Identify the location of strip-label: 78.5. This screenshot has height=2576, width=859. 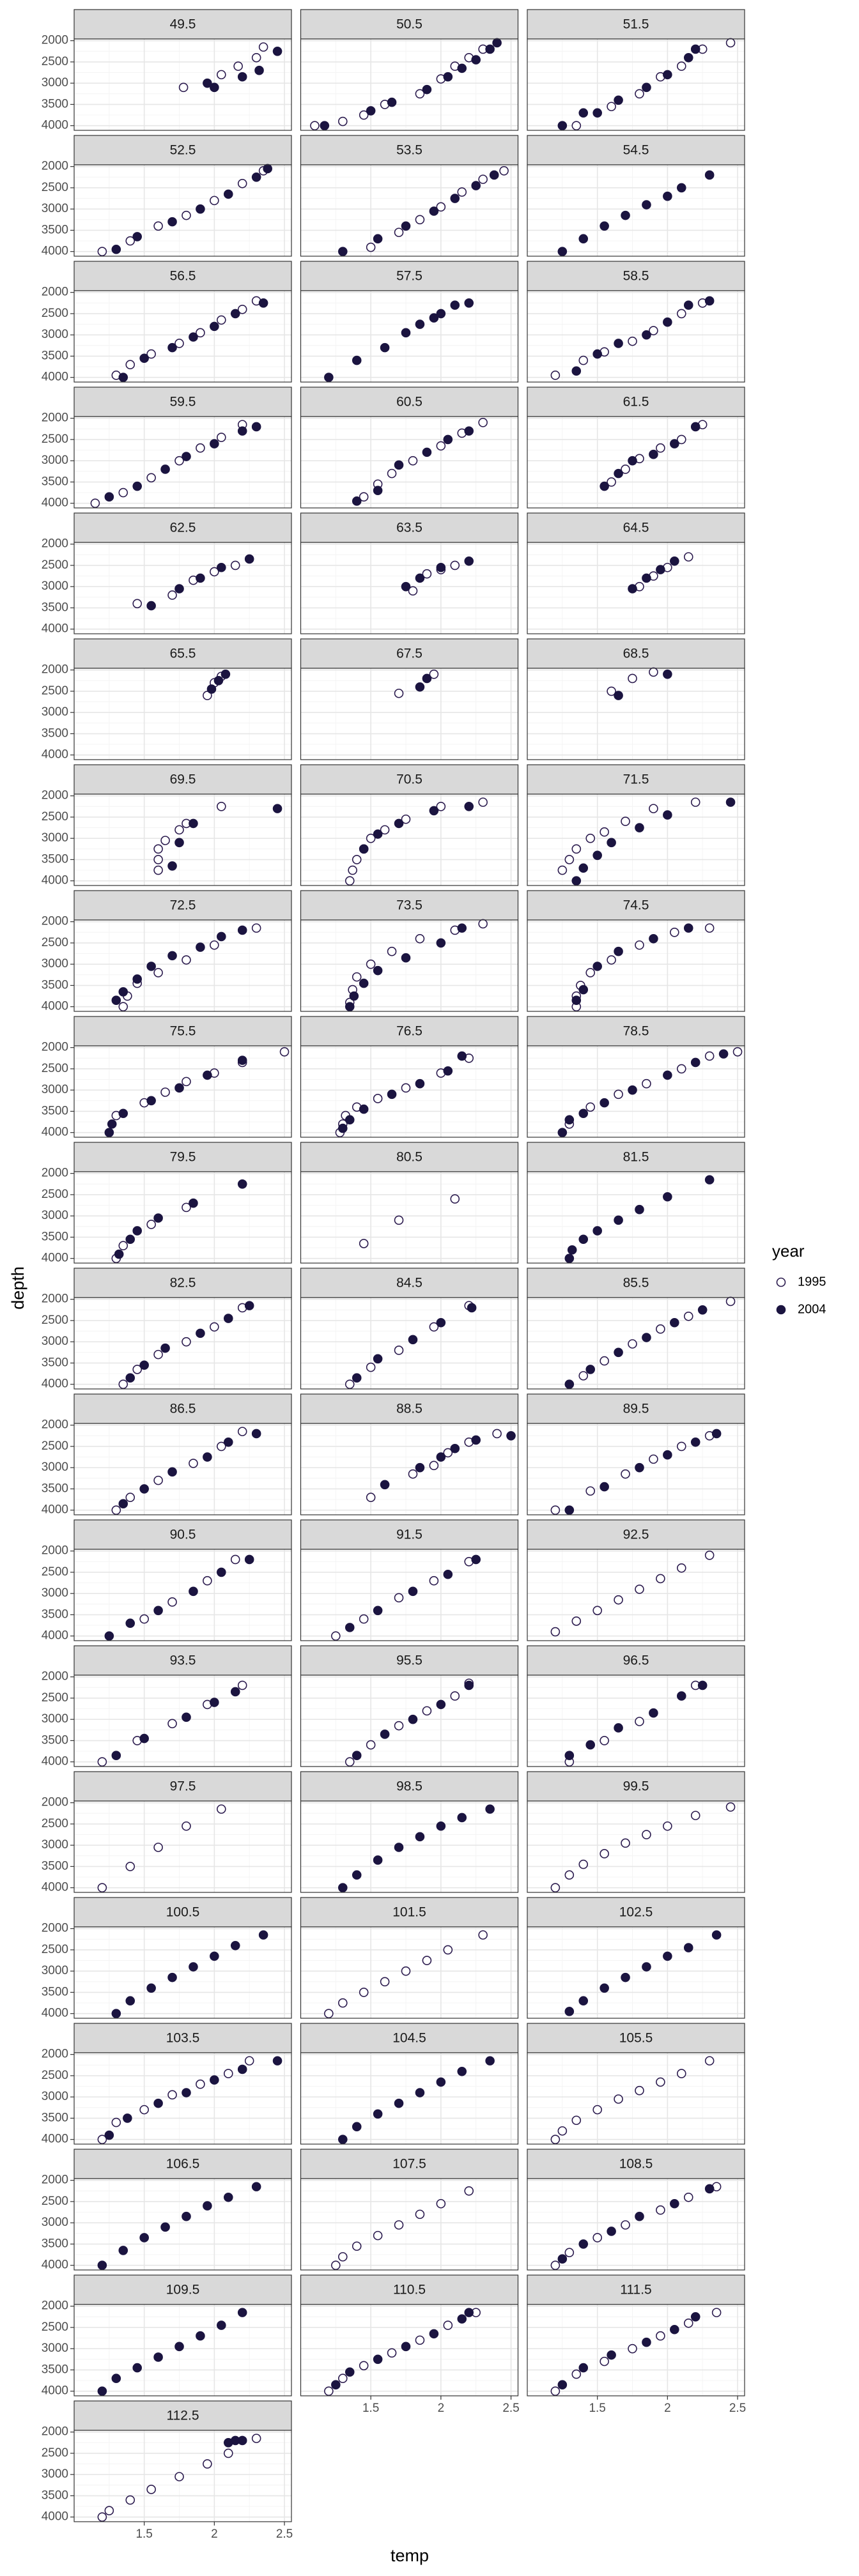
(636, 1031).